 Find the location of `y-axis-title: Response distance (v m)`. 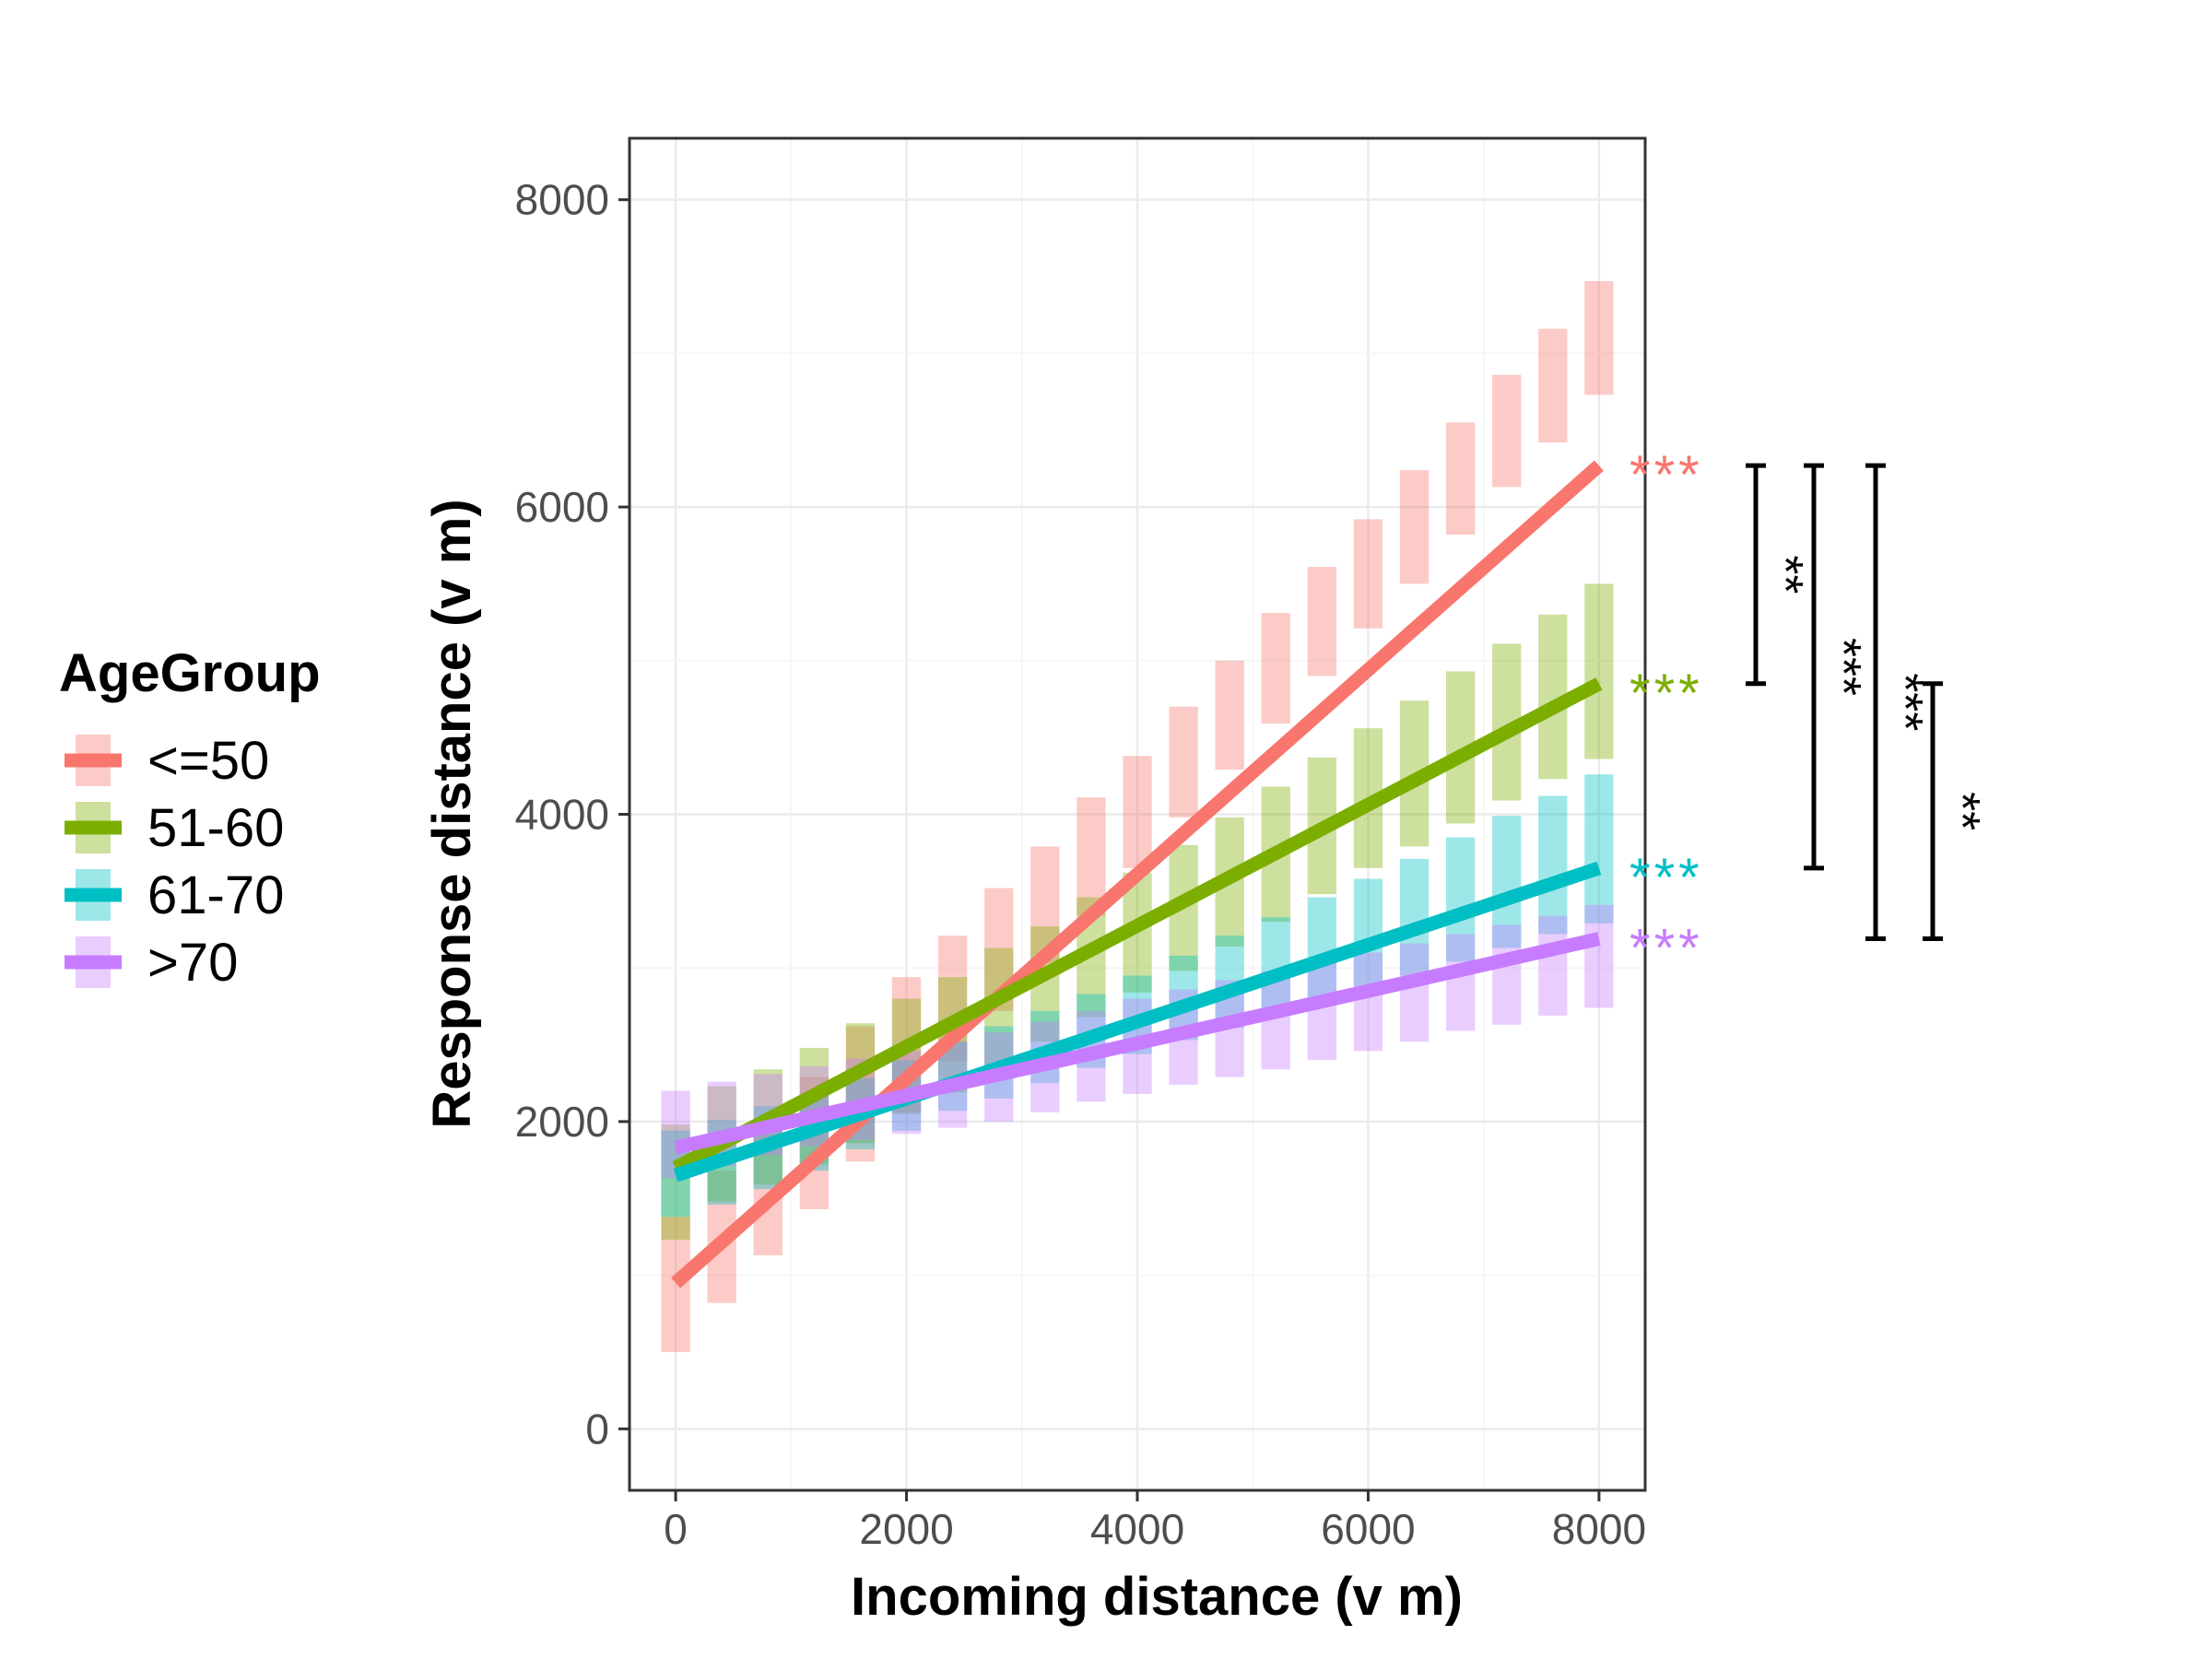

y-axis-title: Response distance (v m) is located at coordinates (452, 813).